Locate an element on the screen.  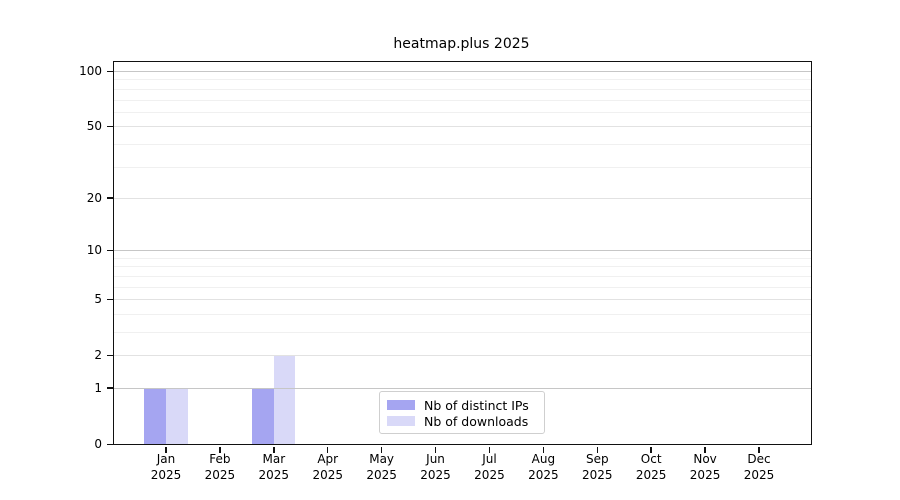
x-axis-tick-label-month: Jul is located at coordinates (489, 459).